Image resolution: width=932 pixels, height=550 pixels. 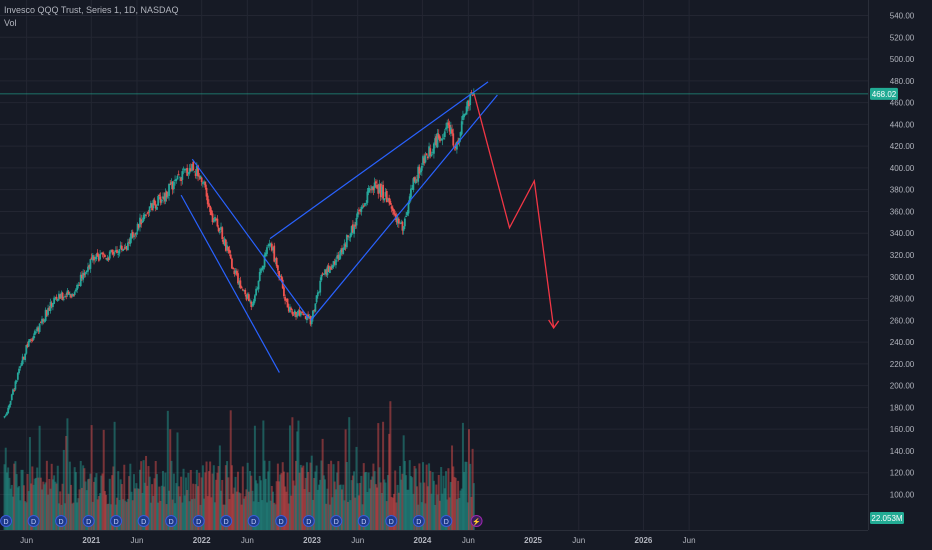 What do you see at coordinates (902, 190) in the screenshot?
I see `y-tick-label: 380.00` at bounding box center [902, 190].